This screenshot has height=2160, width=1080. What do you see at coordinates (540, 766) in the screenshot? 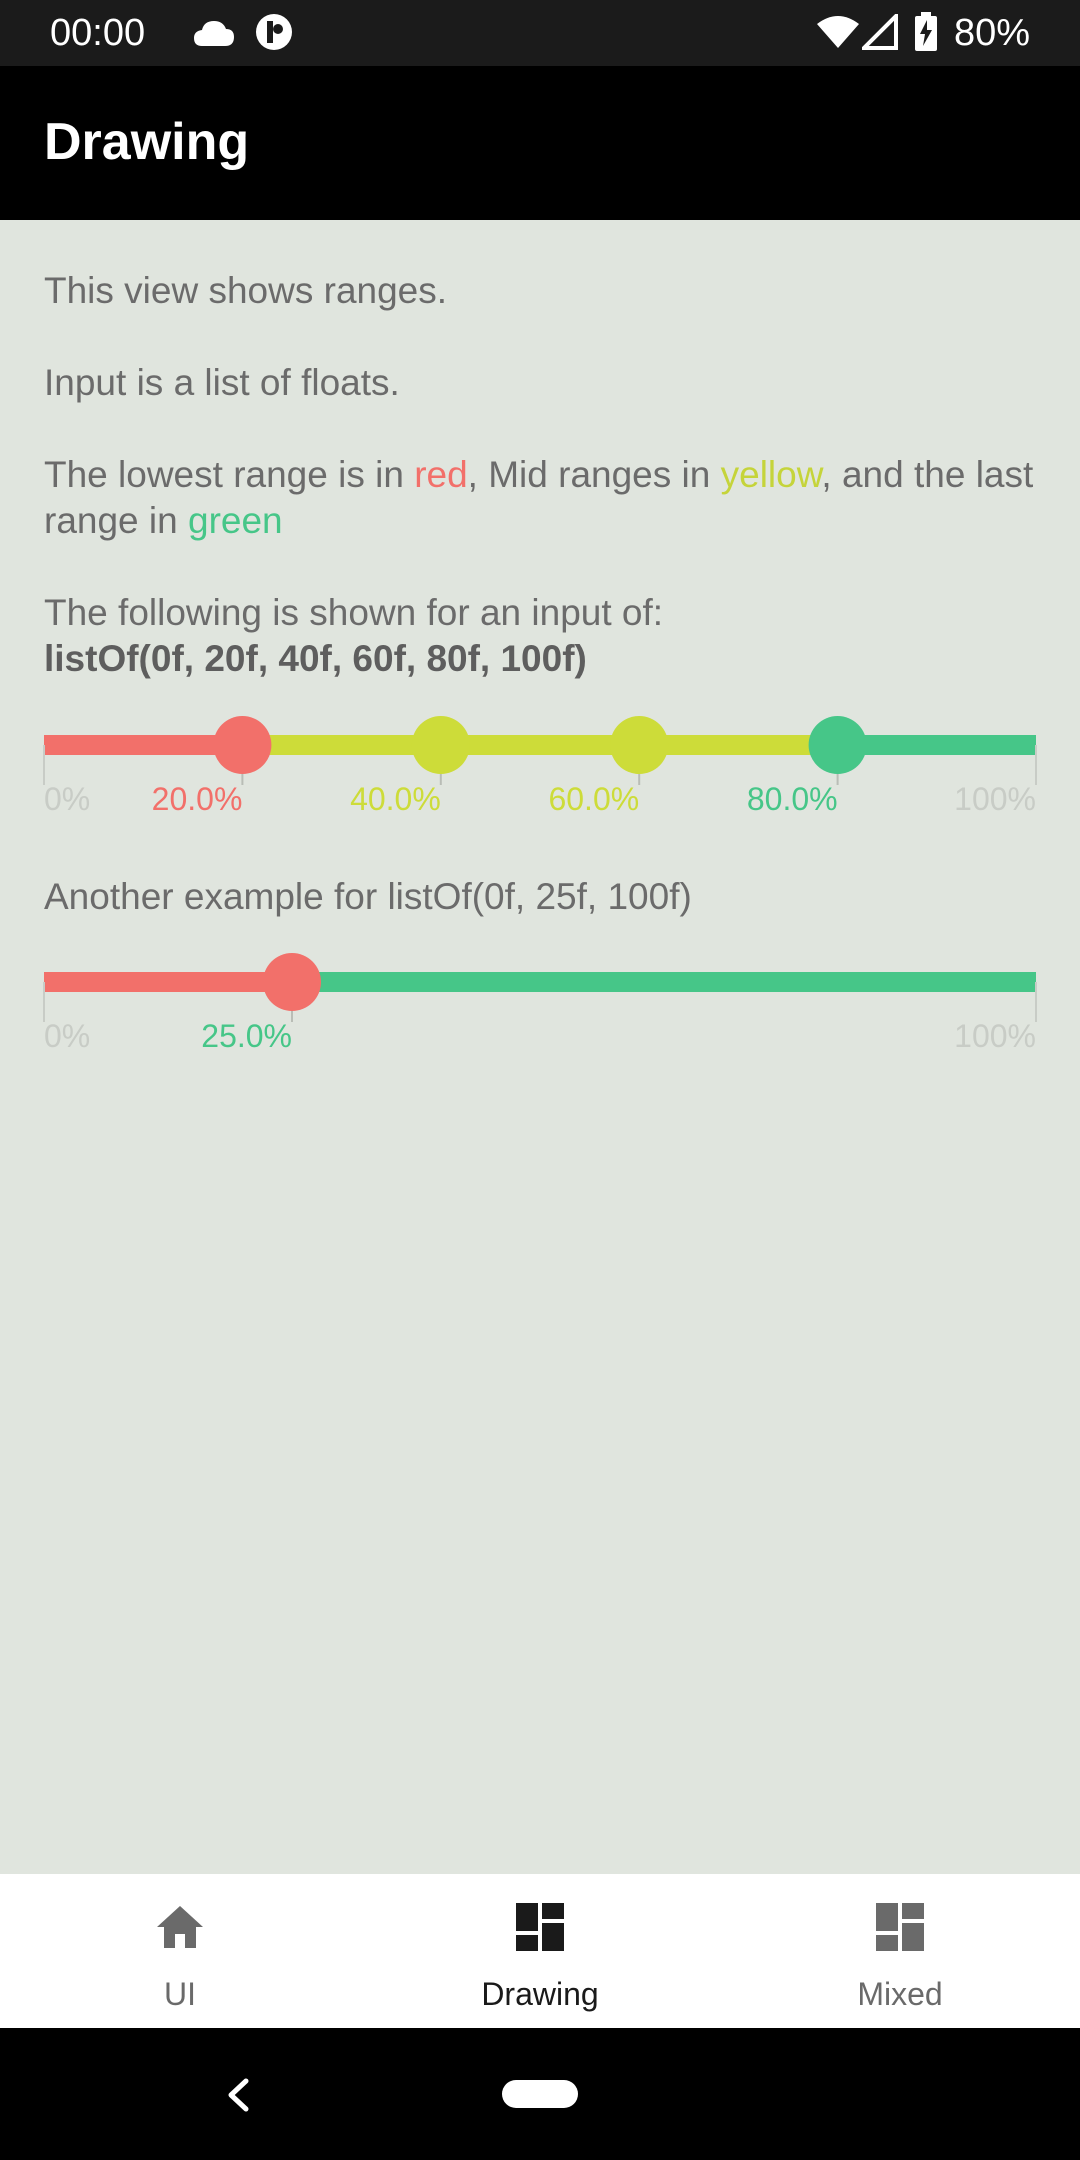
I see `range-bar-1: 0% 20.0% 40.0% 60.0% 80.0% 100%` at bounding box center [540, 766].